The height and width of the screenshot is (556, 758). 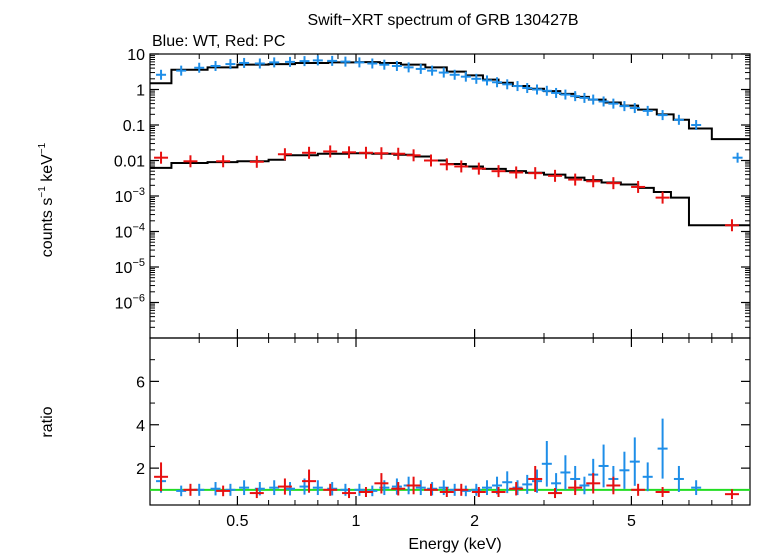 I want to click on y-tick-label: 10, so click(x=136, y=55).